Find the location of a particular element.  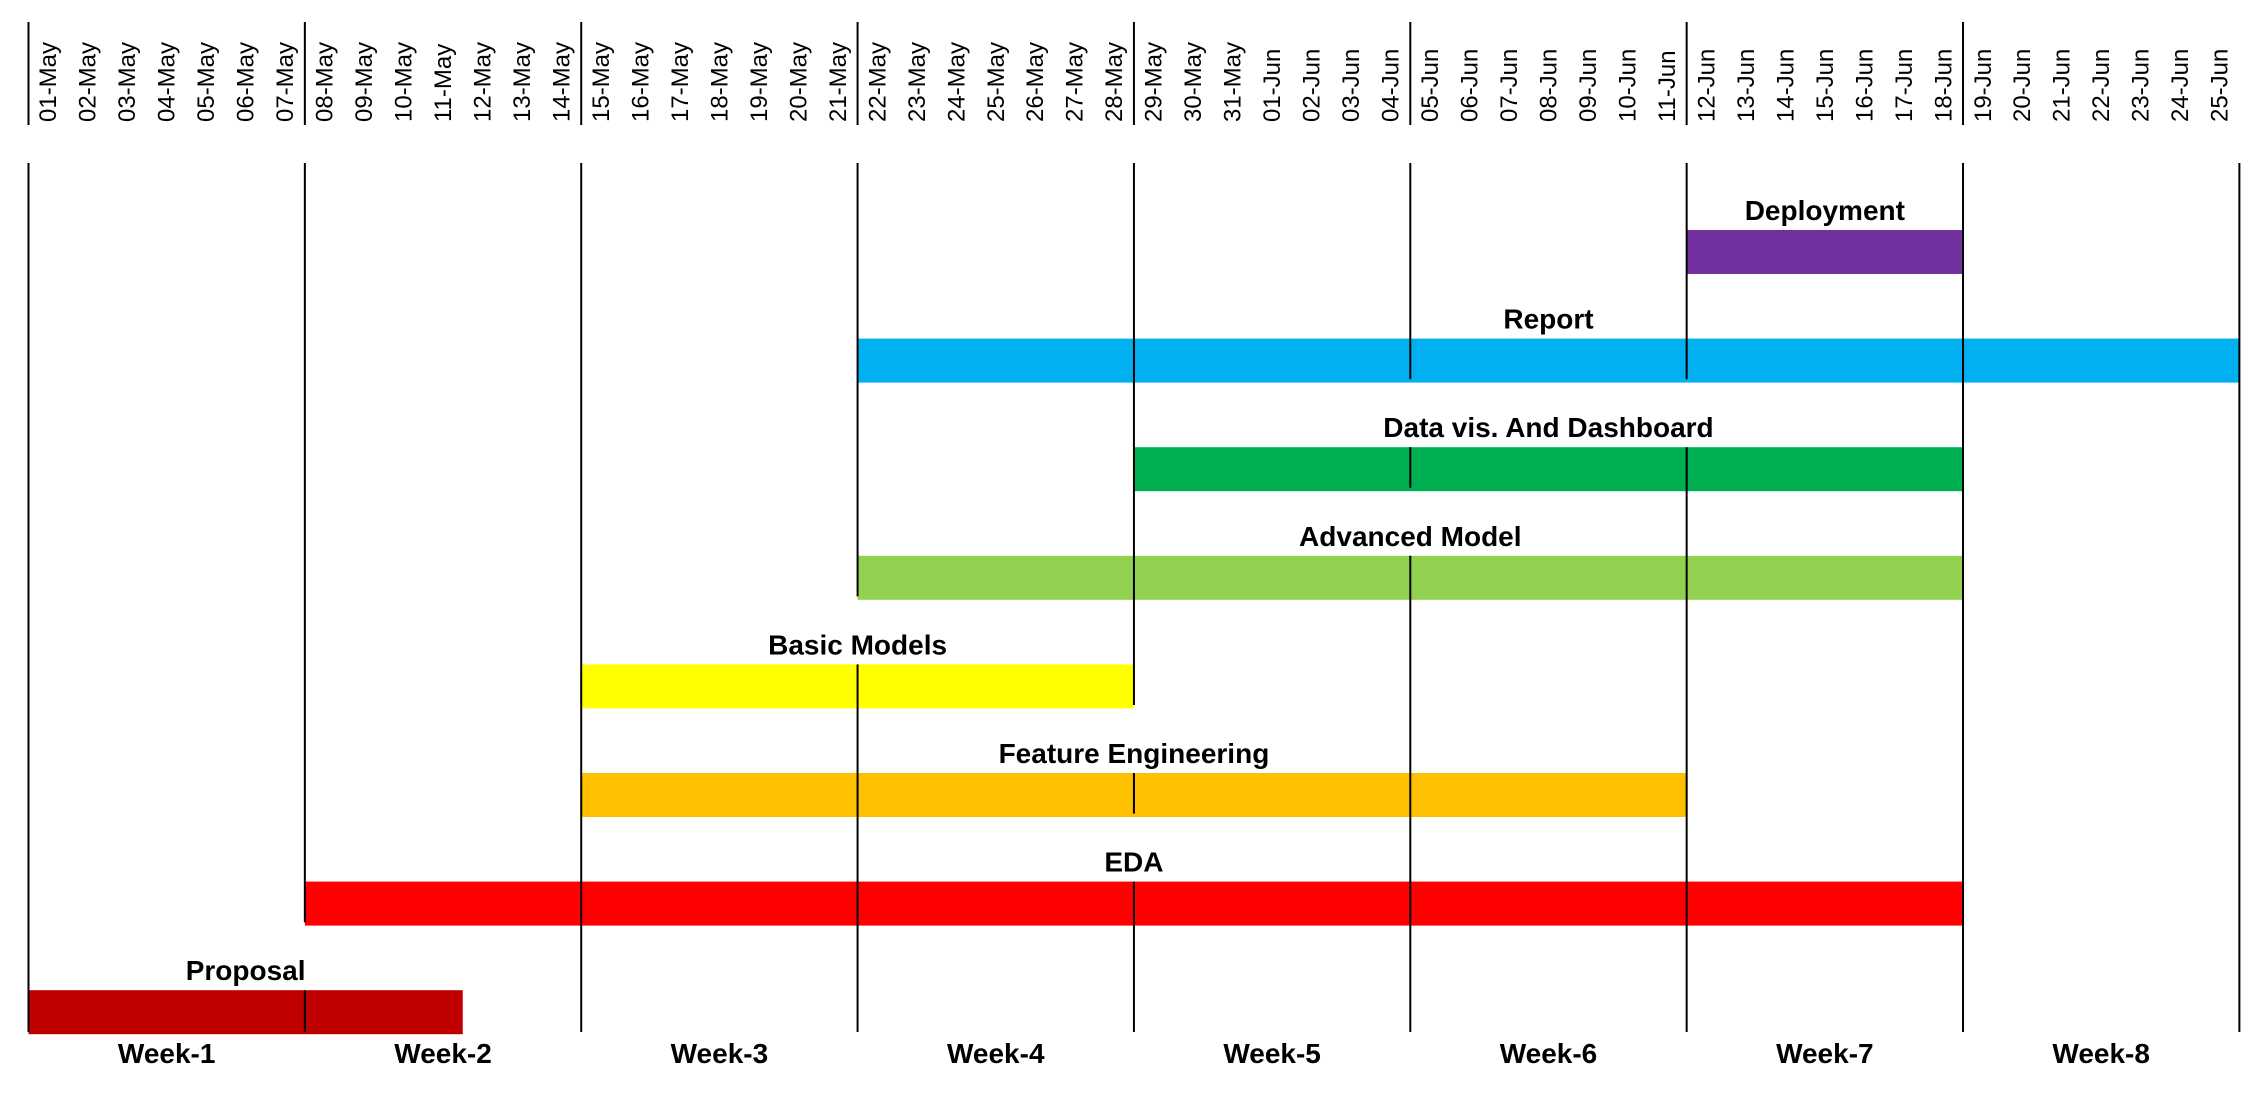

week-label: Week-6 is located at coordinates (1549, 1053).